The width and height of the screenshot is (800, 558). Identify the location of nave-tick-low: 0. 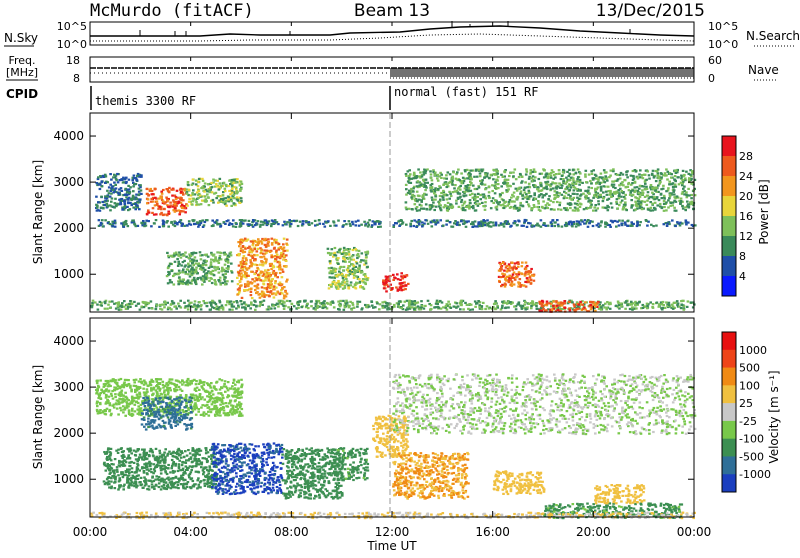
(711, 78).